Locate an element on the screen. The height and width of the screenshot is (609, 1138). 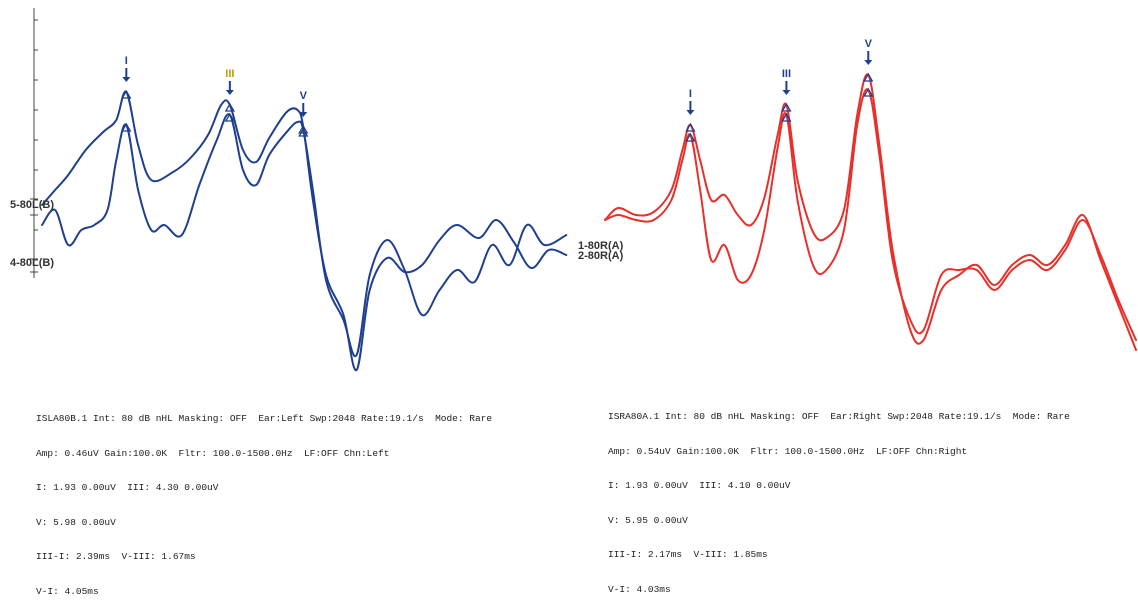
trace-label: 2-80R(A) is located at coordinates (601, 256).